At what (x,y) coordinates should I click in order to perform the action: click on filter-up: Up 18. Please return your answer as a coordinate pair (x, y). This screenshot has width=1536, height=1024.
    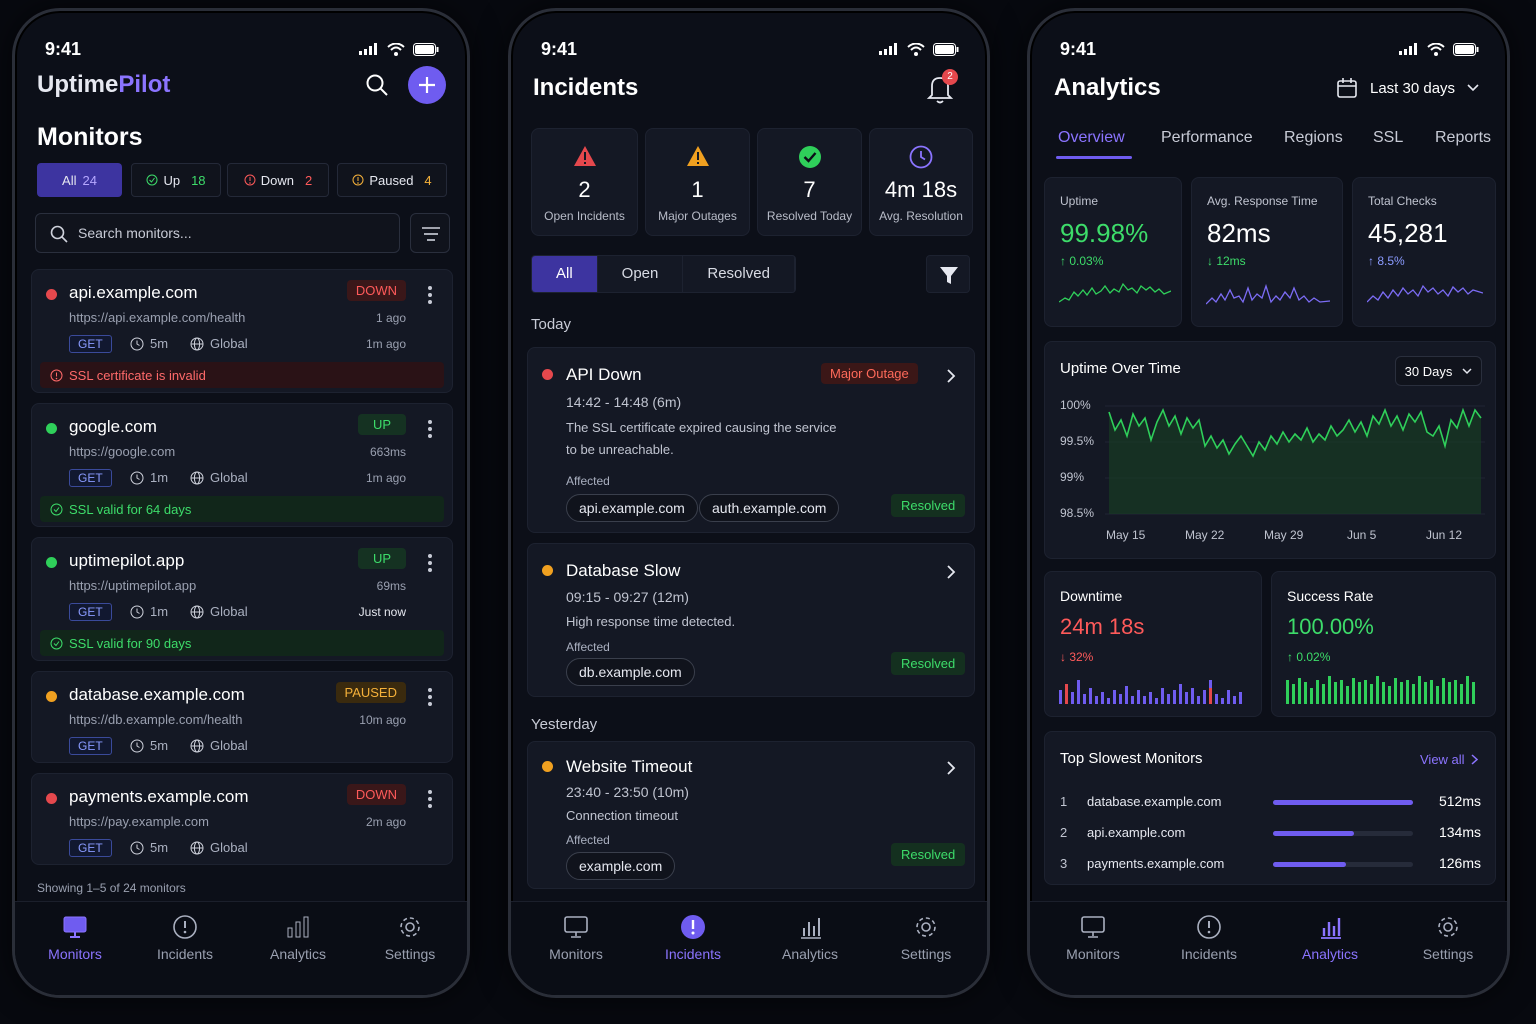
    Looking at the image, I should click on (176, 180).